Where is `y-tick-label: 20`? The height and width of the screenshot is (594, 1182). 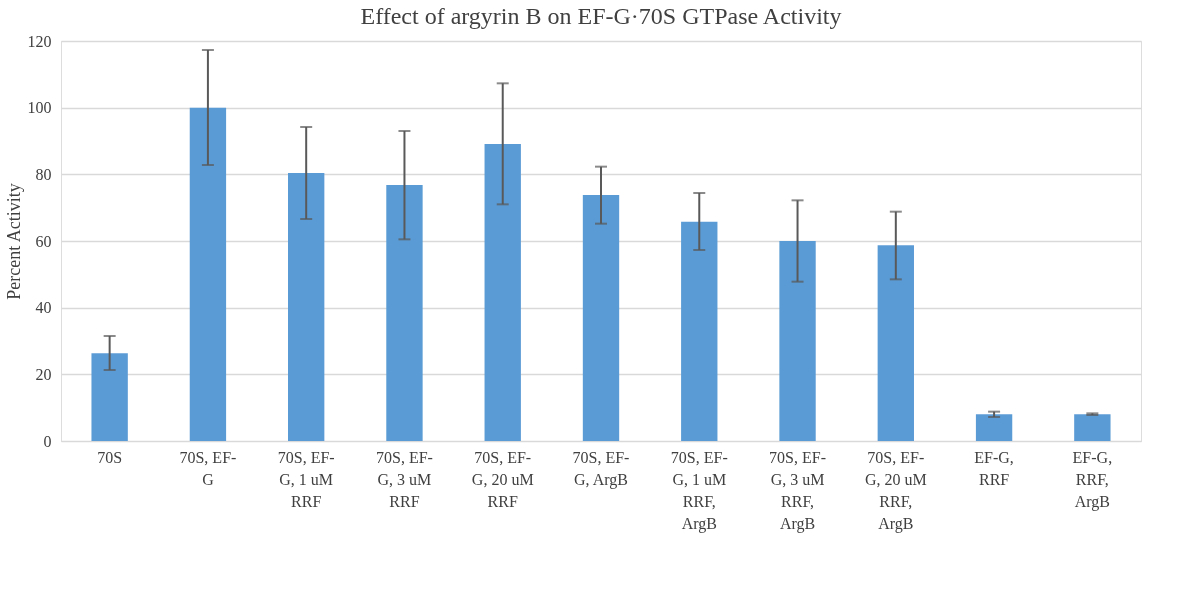 y-tick-label: 20 is located at coordinates (43, 374).